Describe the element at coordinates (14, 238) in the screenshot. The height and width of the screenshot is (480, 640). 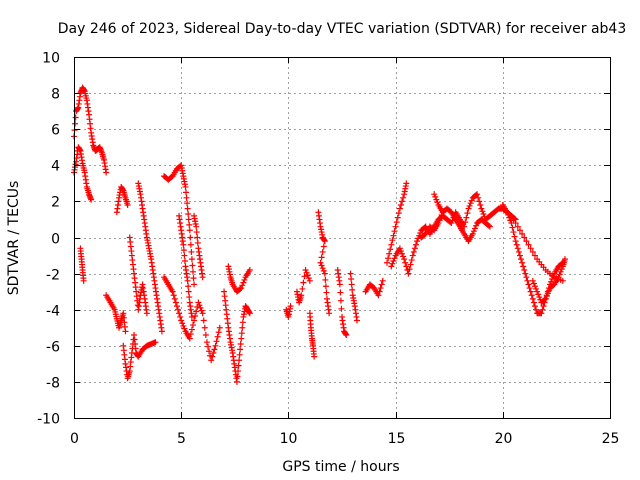
I see `y-axis-label: SDTVAR / TECUs` at that location.